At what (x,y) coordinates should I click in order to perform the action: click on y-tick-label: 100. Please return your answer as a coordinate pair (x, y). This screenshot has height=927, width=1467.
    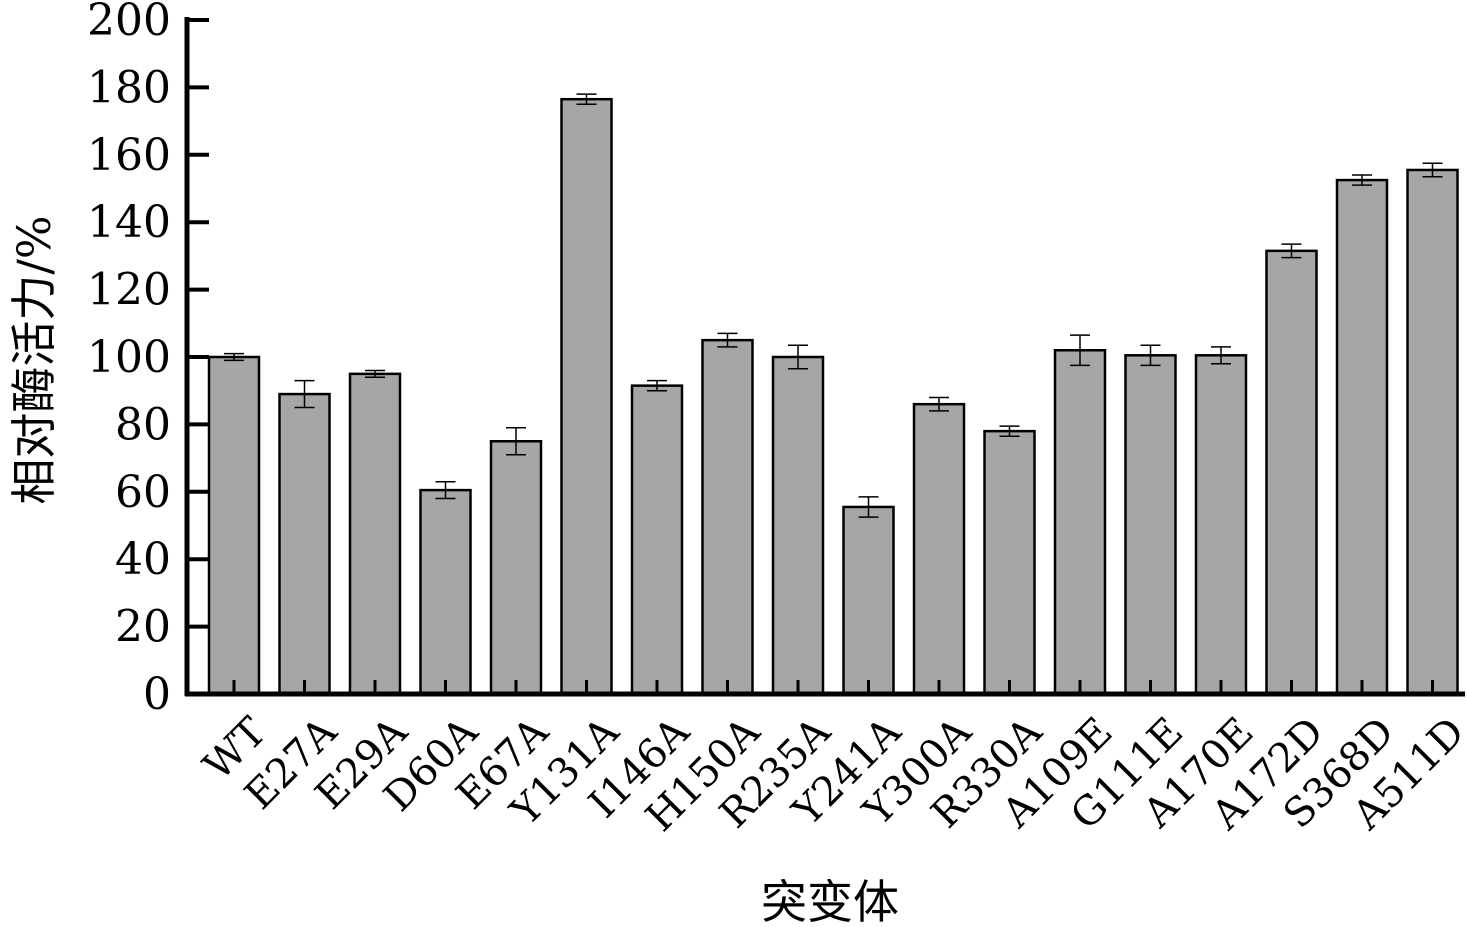
    Looking at the image, I should click on (129, 357).